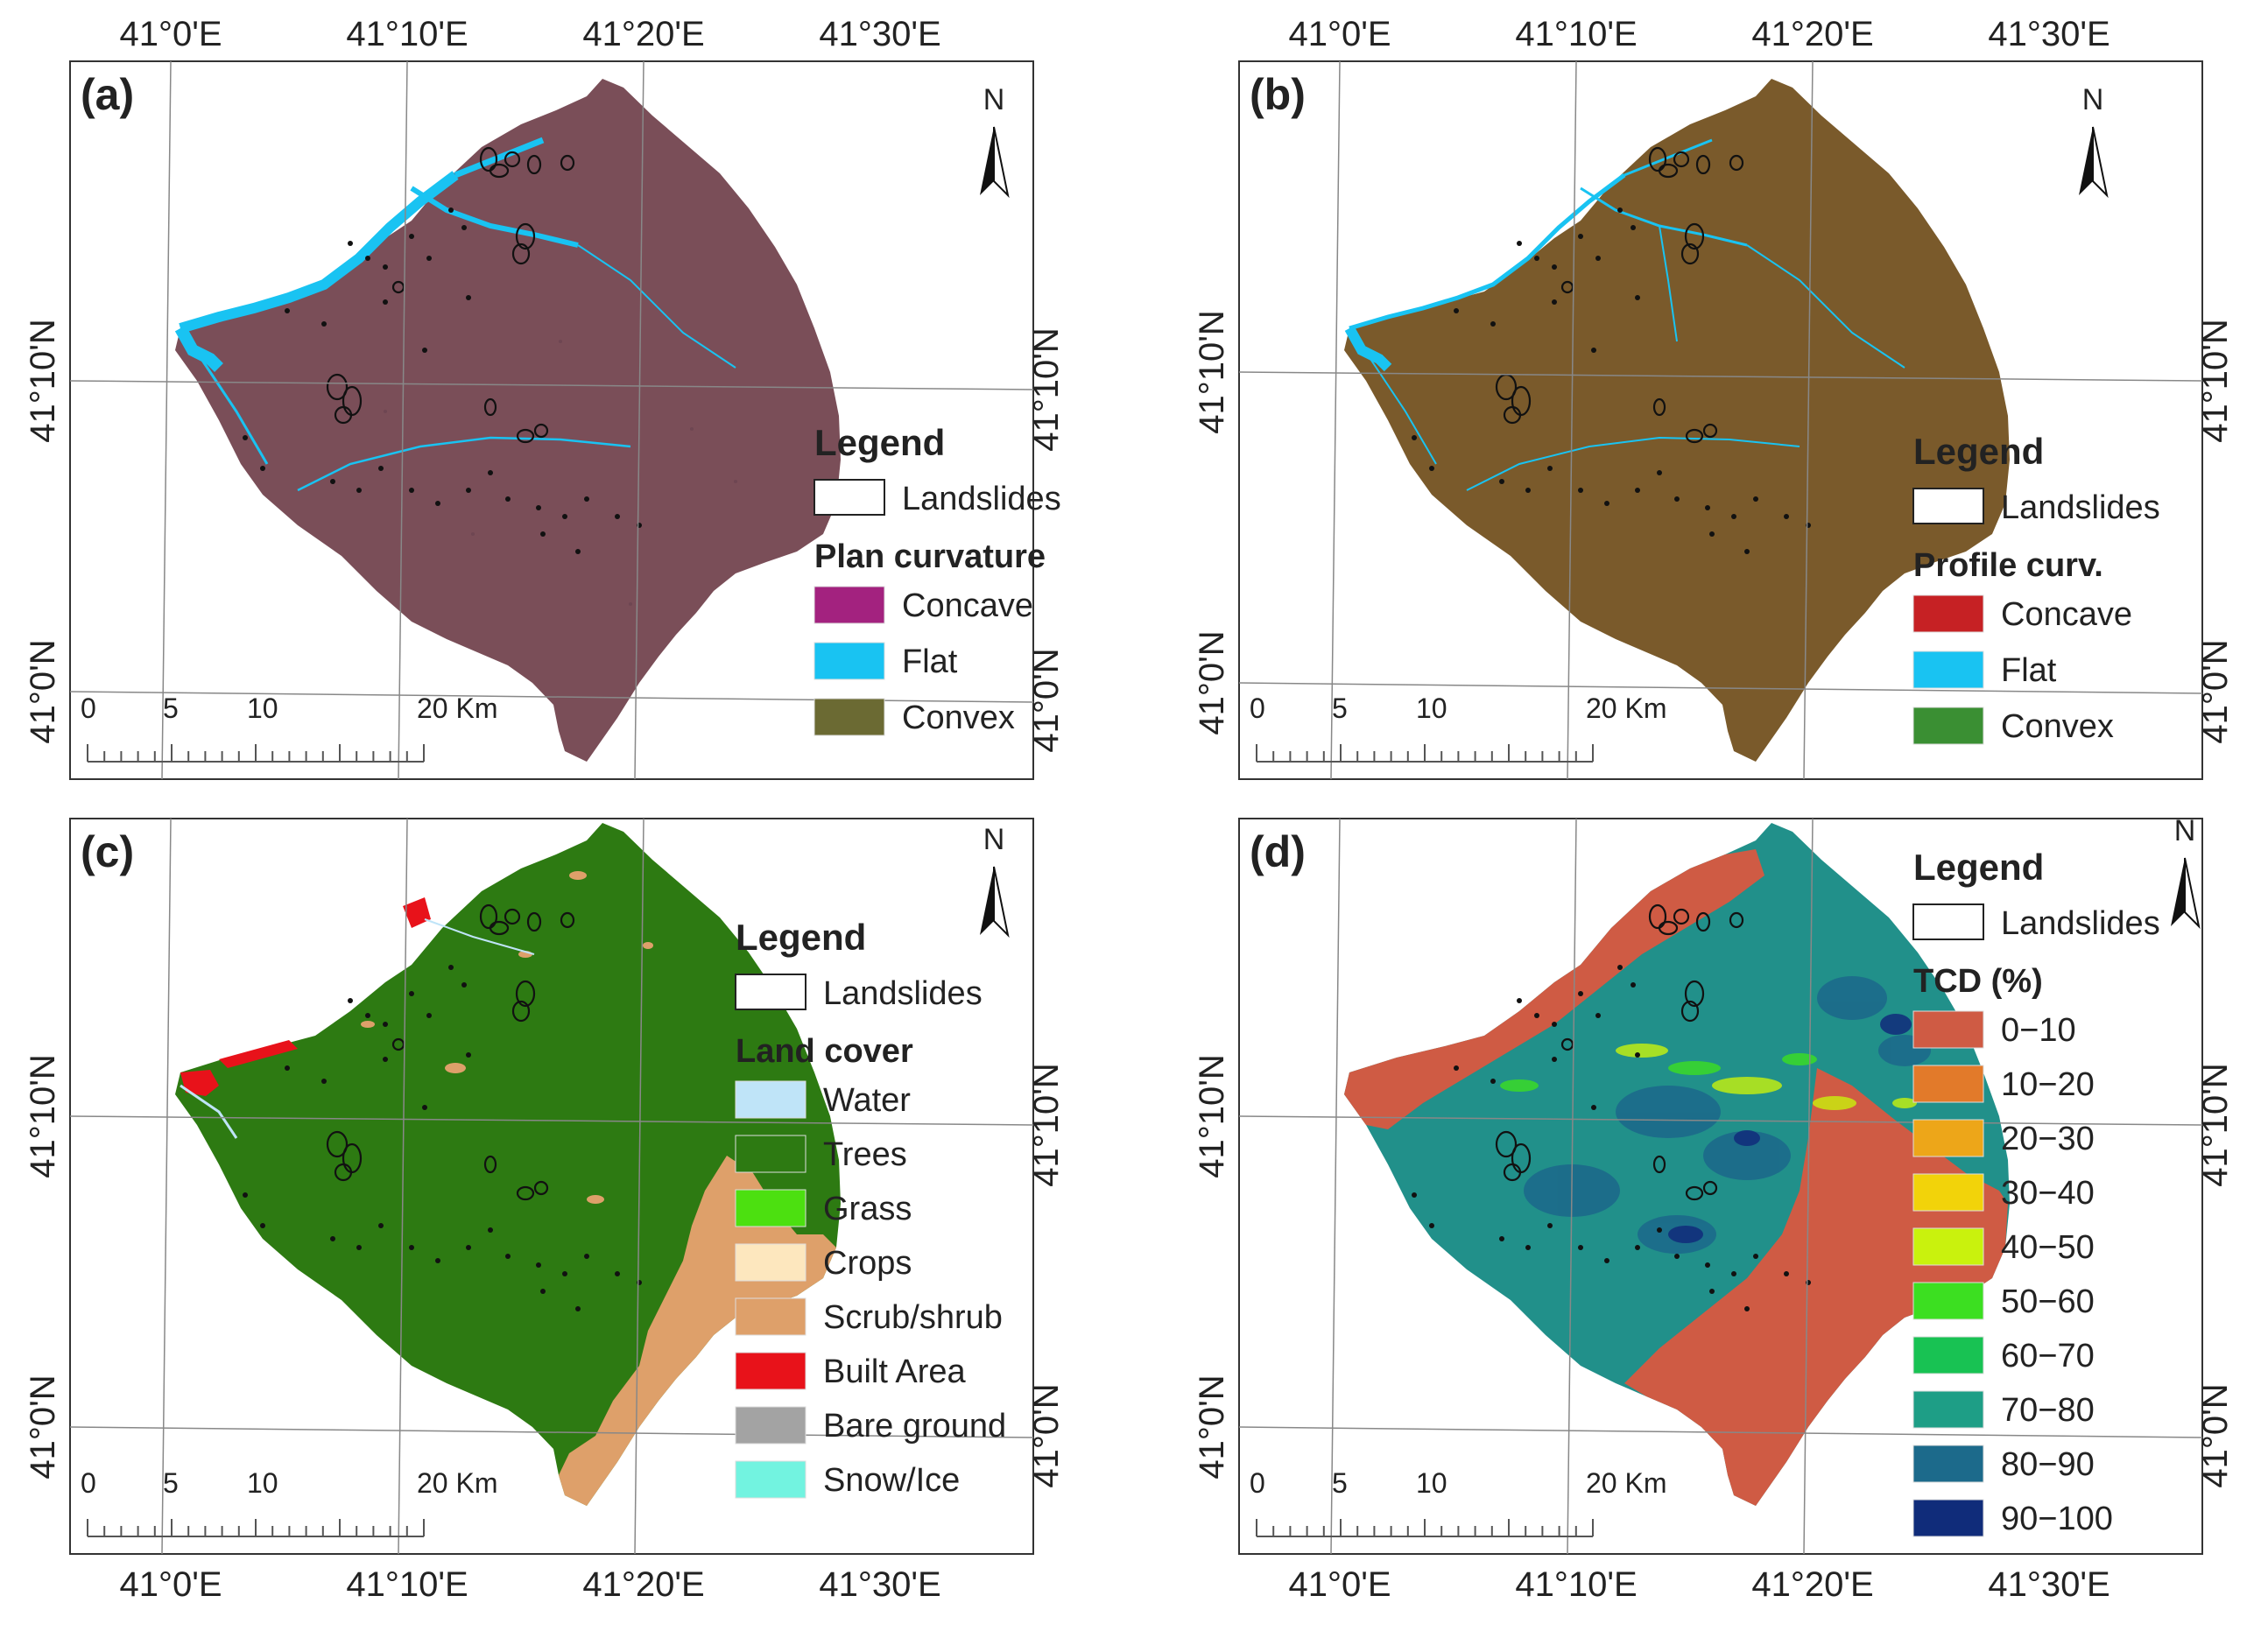 This screenshot has height=1638, width=2268. What do you see at coordinates (107, 94) in the screenshot?
I see `panel-label: (a)` at bounding box center [107, 94].